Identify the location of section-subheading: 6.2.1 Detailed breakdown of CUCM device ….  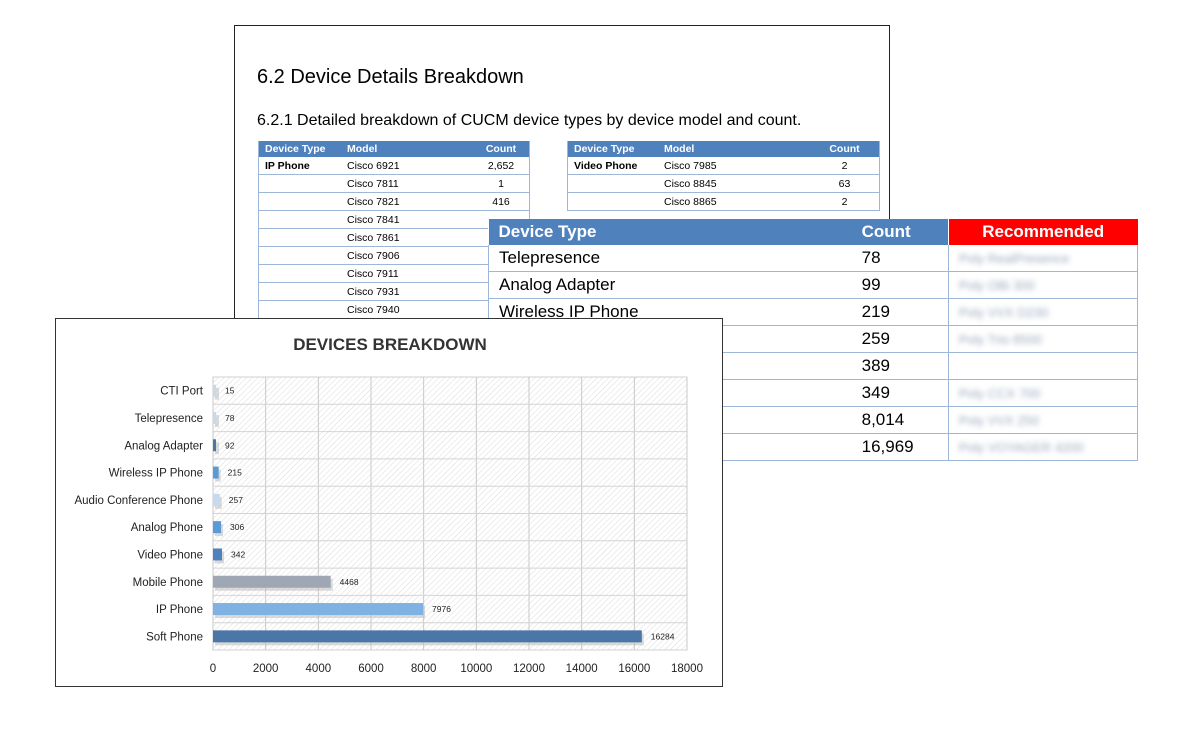
(529, 120).